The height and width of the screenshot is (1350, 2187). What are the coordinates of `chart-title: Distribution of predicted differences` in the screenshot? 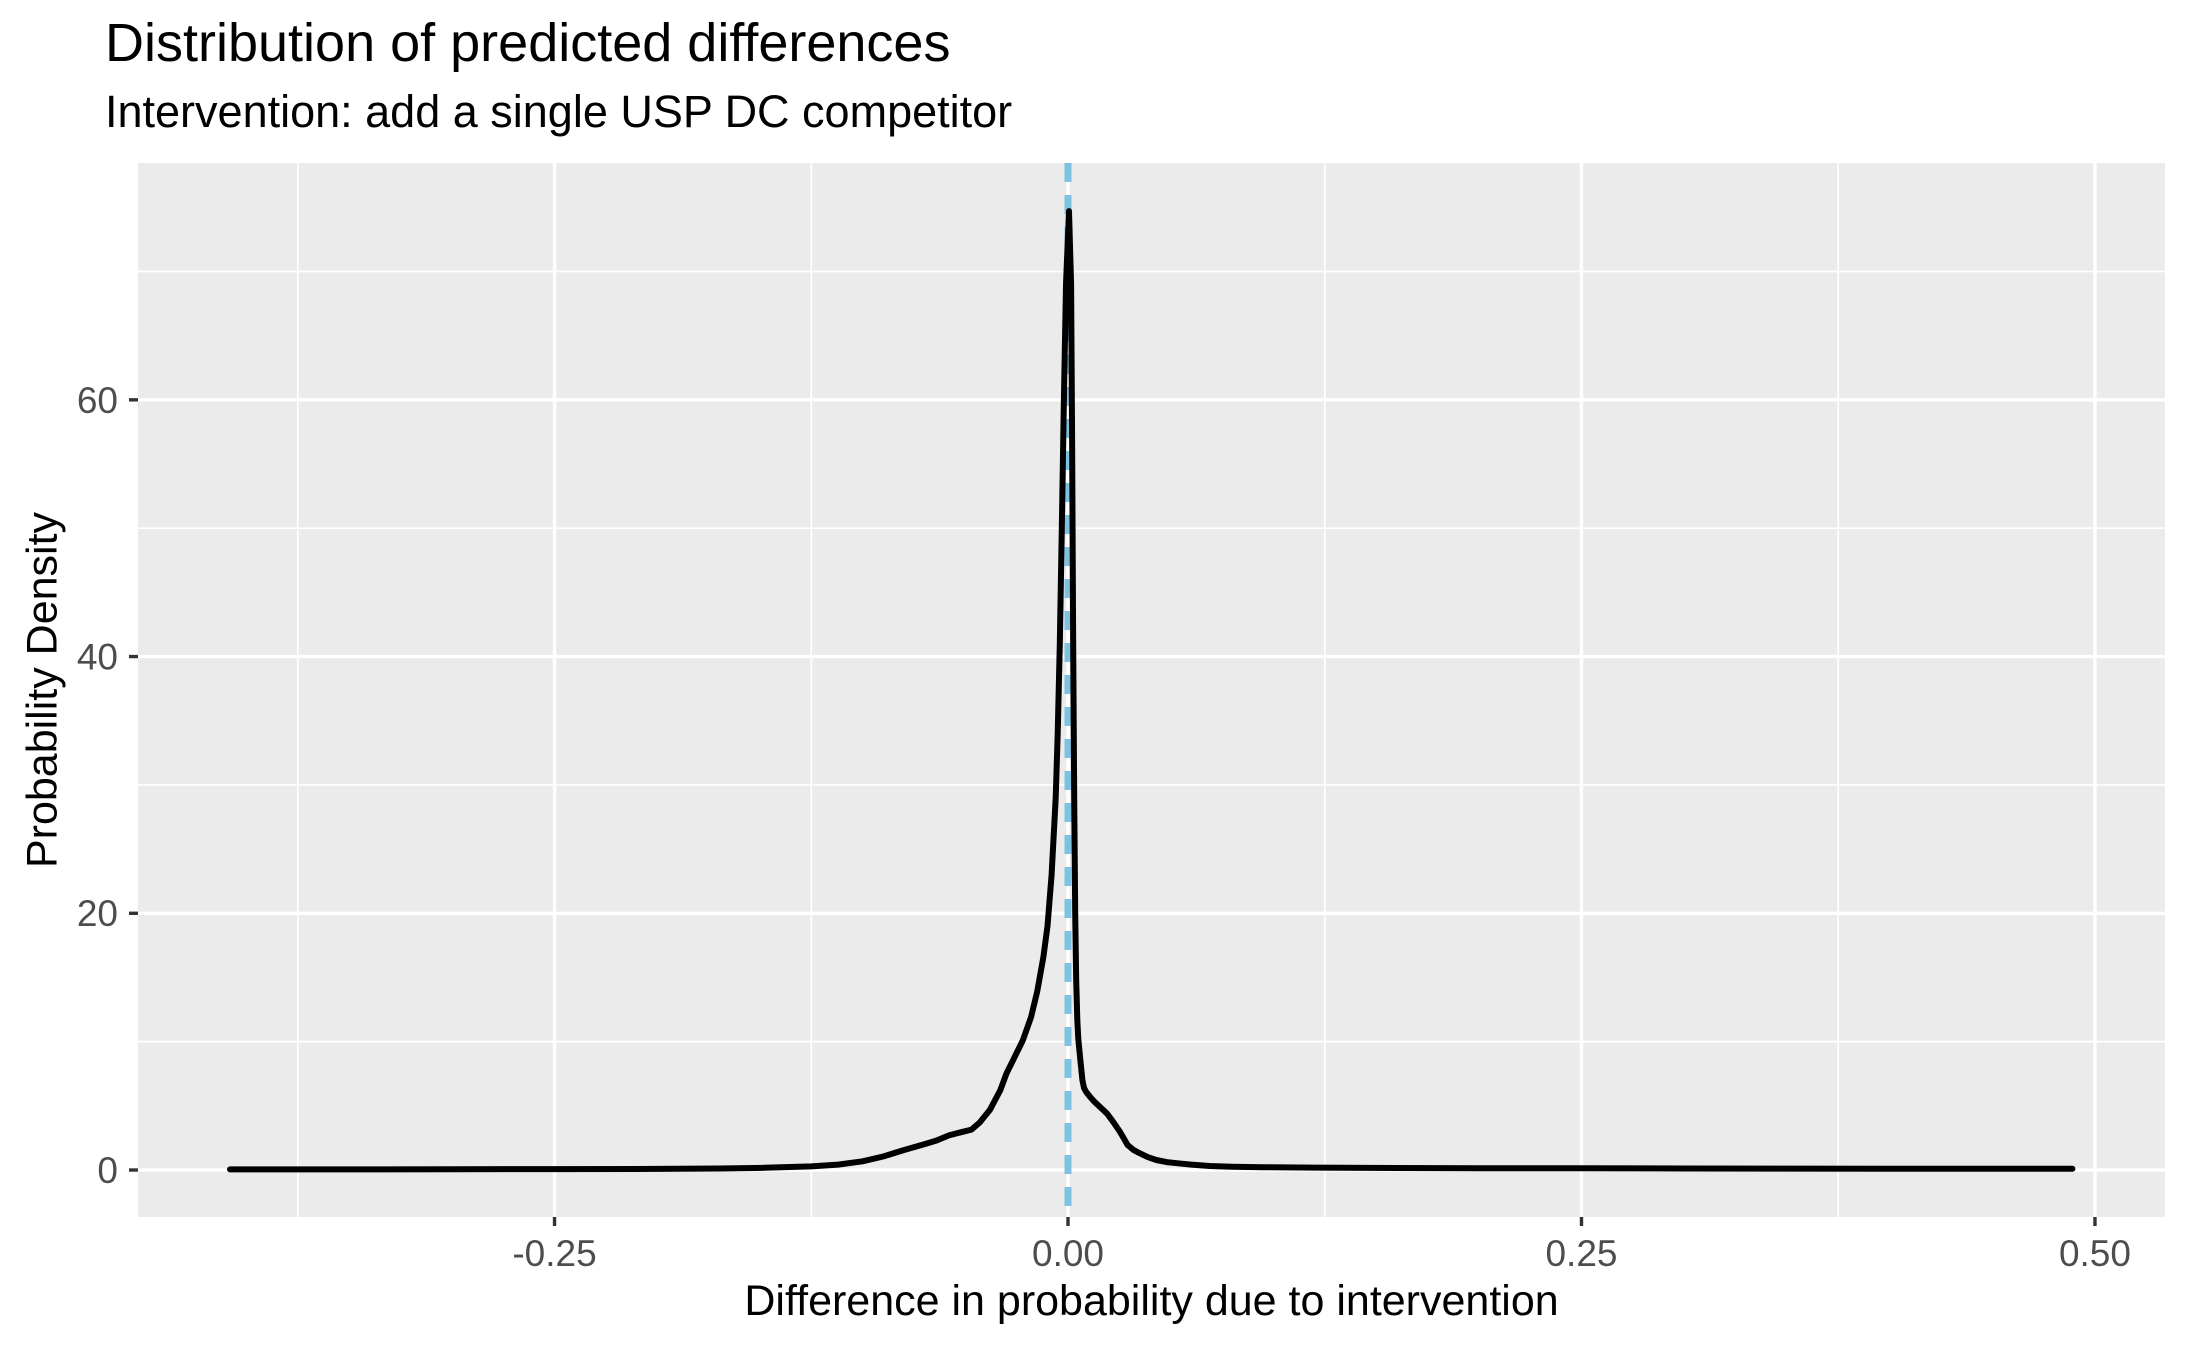 It's located at (528, 43).